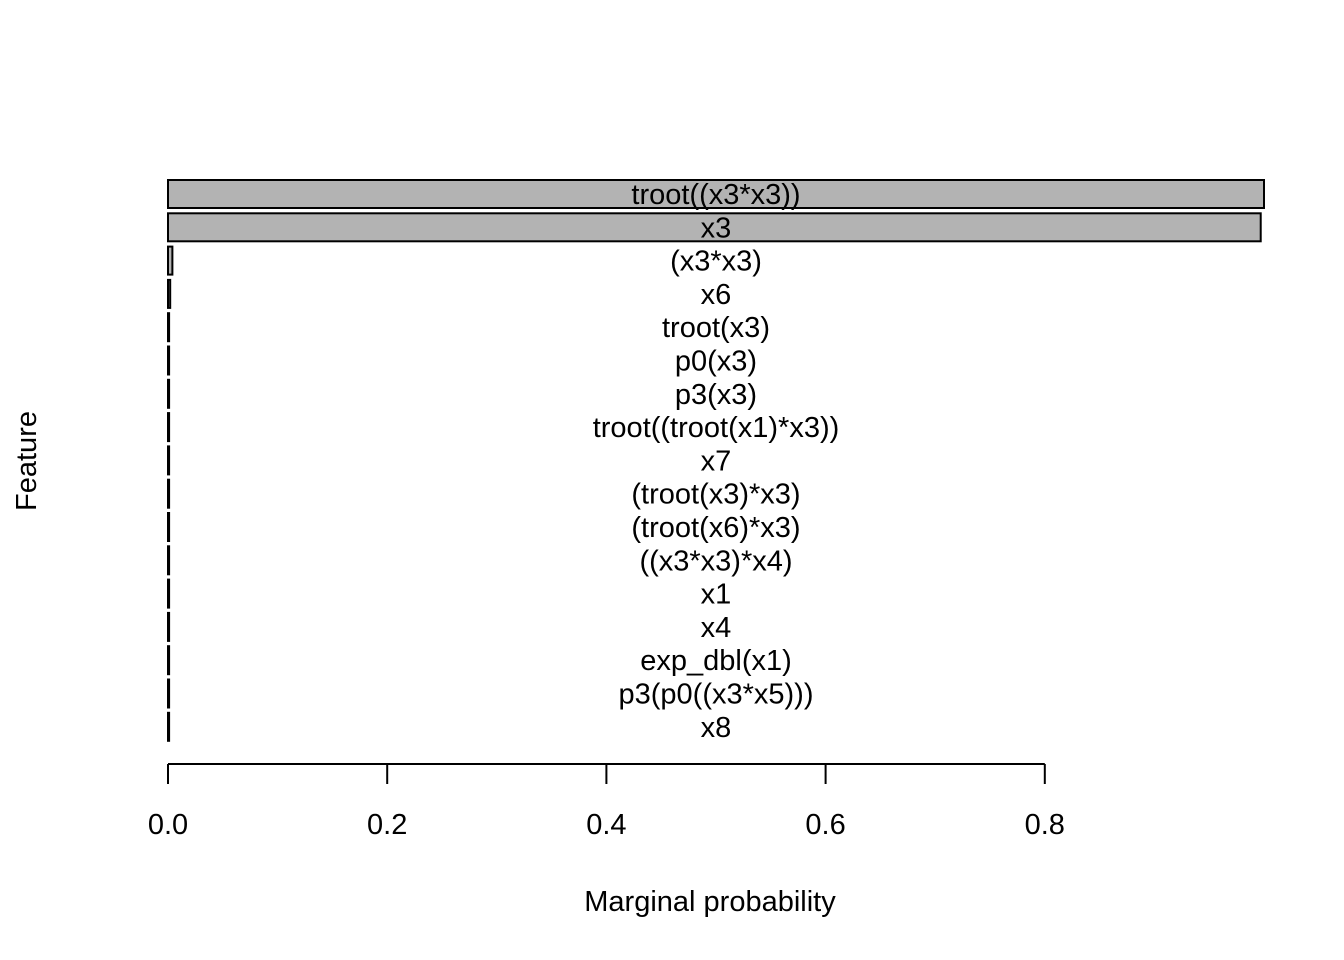 The height and width of the screenshot is (960, 1344). What do you see at coordinates (716, 295) in the screenshot?
I see `bar-label-3: x6` at bounding box center [716, 295].